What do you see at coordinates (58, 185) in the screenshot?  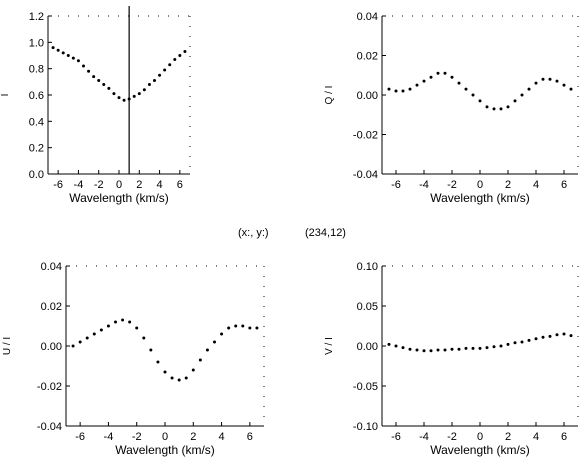 I see `top-left-xtick-label: -6` at bounding box center [58, 185].